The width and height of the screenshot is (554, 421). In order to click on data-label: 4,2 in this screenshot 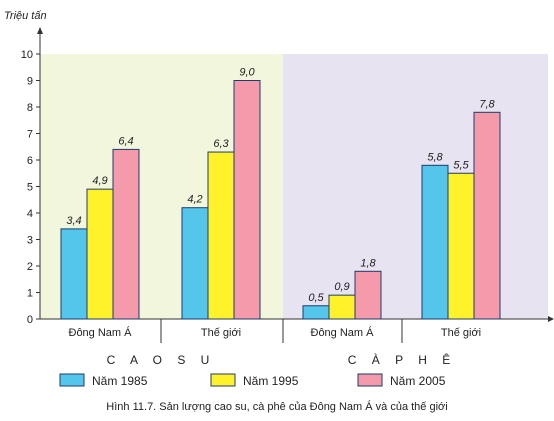, I will do `click(194, 200)`.